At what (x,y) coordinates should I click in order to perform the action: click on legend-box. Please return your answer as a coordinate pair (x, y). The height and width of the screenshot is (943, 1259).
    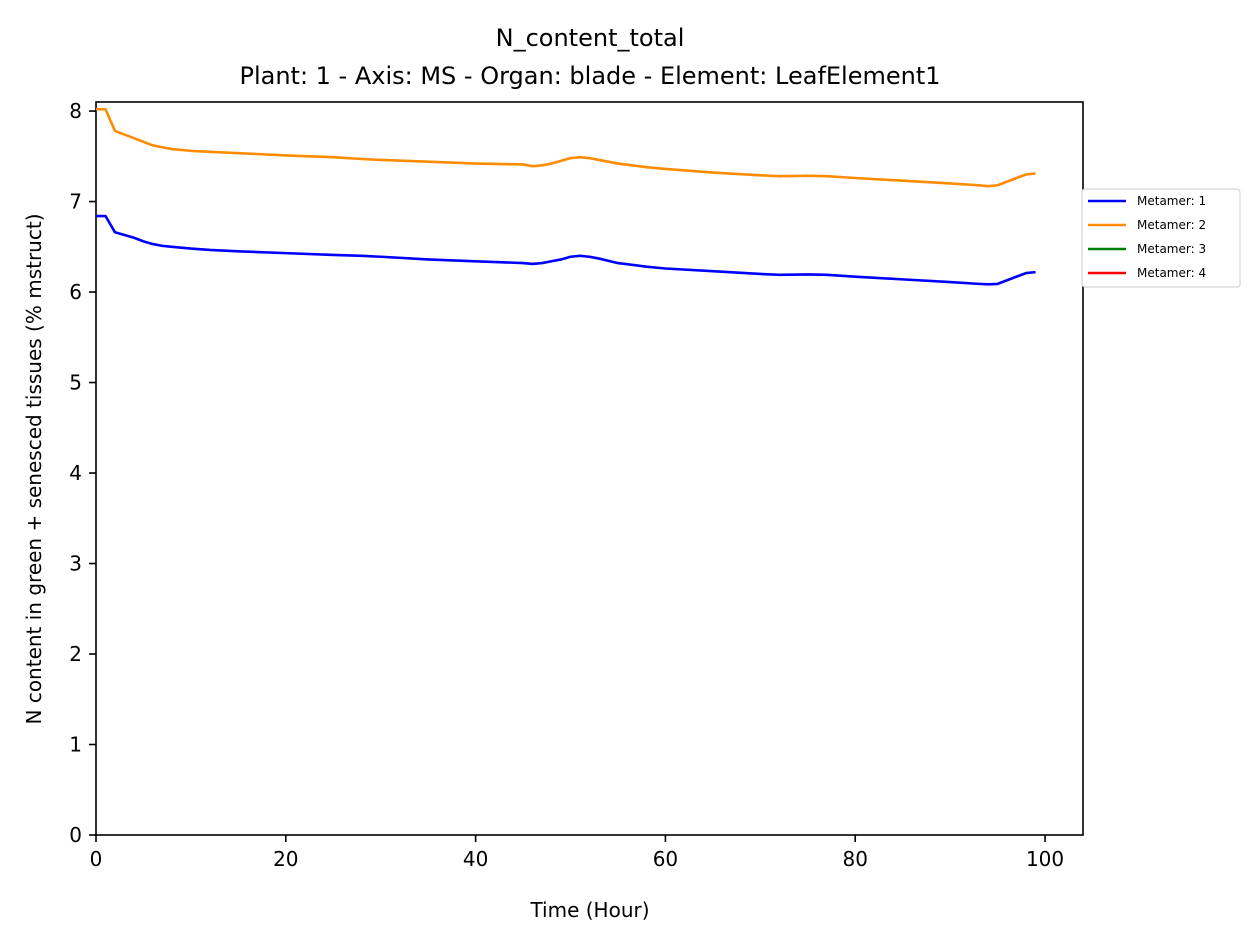
    Looking at the image, I should click on (1161, 238).